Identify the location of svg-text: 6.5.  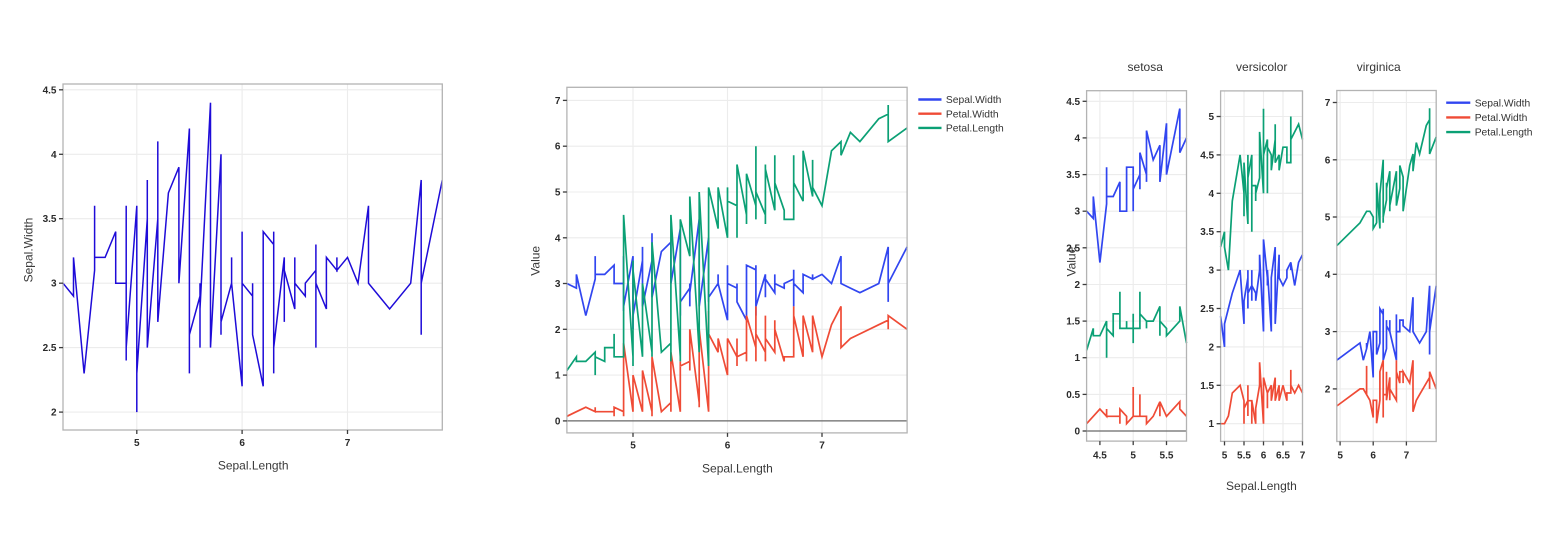
(1283, 456).